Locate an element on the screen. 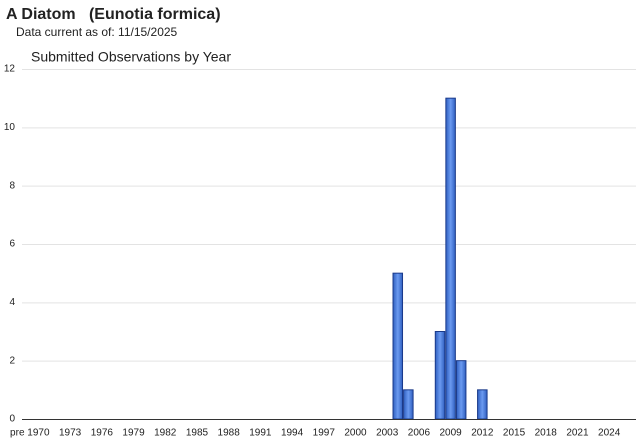 Image resolution: width=640 pixels, height=442 pixels. x-tick-label: 1997 is located at coordinates (324, 433).